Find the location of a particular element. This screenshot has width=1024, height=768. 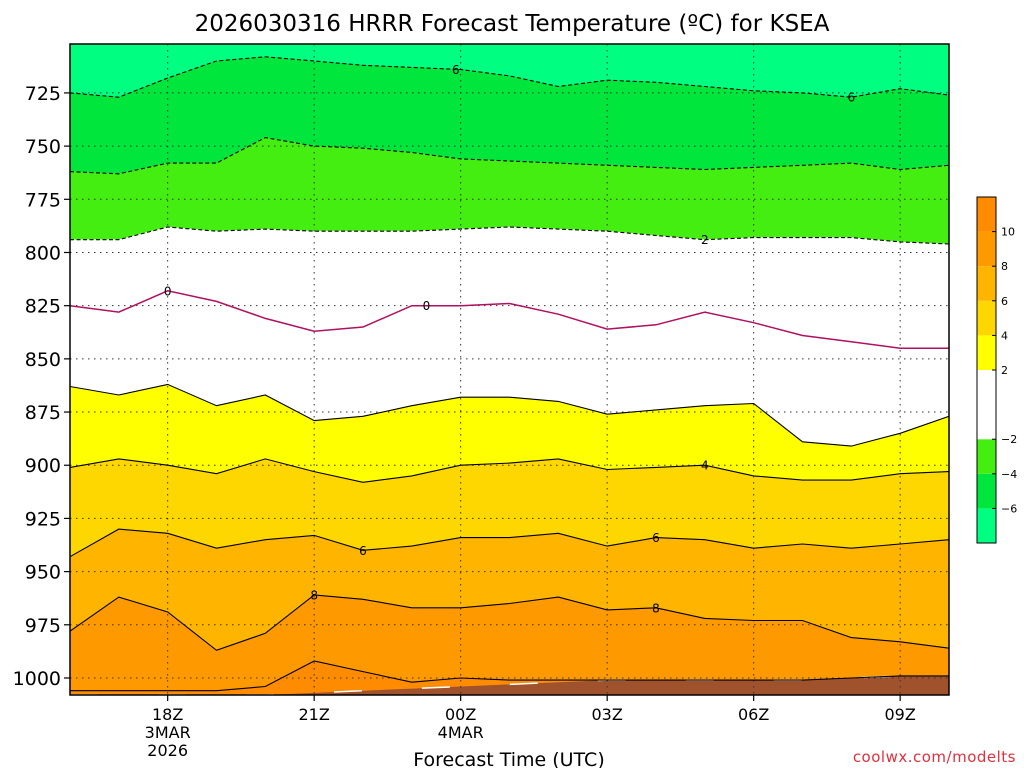

isotherm--4 is located at coordinates (509, 156).